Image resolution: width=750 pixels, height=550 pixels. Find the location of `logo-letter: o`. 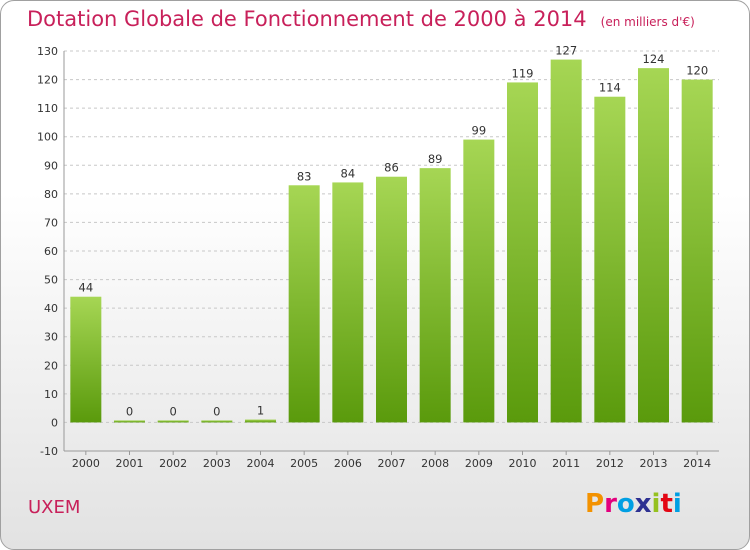

logo-letter: o is located at coordinates (625, 504).